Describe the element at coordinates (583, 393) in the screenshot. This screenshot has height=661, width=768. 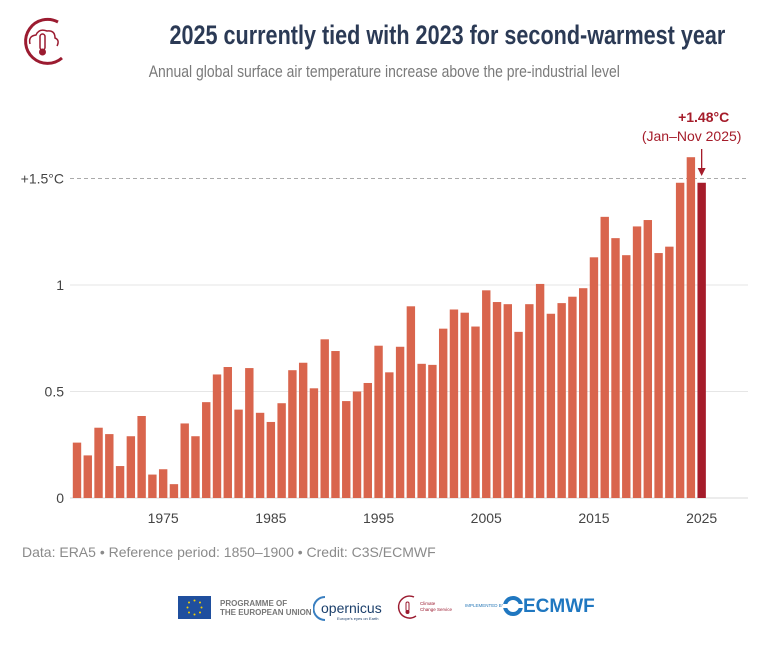
I see `bar-2014` at that location.